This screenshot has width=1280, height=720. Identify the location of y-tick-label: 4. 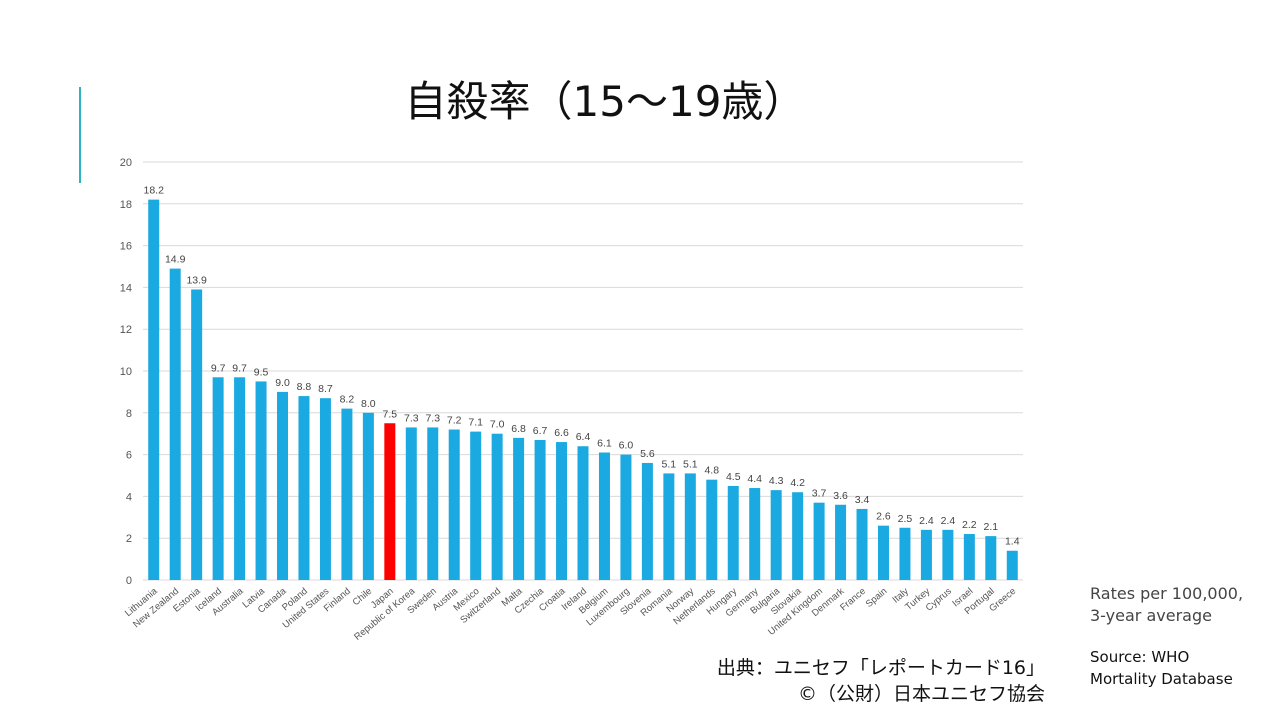
(129, 497).